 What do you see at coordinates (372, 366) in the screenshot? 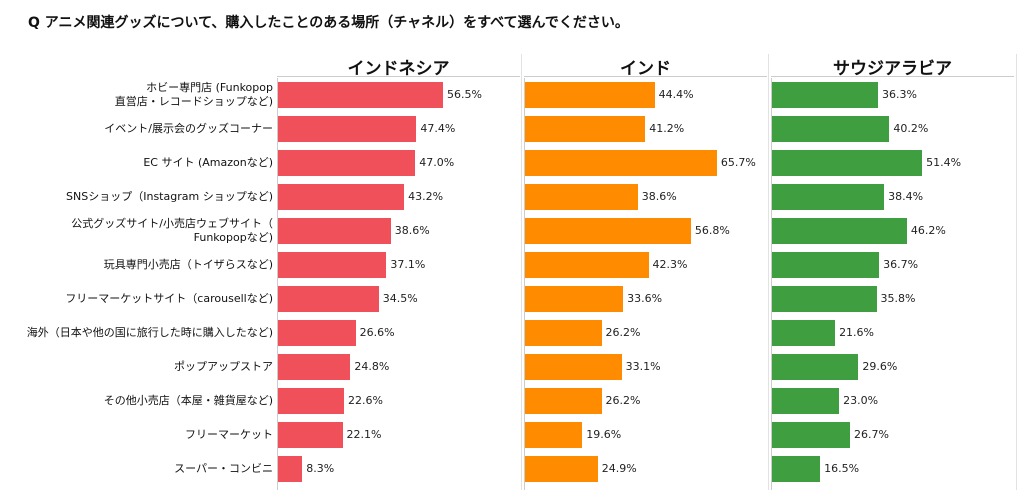
I see `data-label: 24.8%` at bounding box center [372, 366].